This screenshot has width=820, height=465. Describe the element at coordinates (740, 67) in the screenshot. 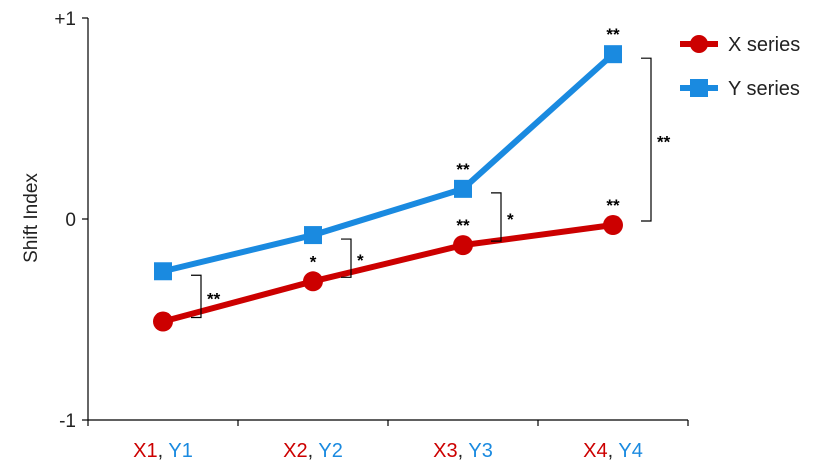

I see `legend: X series Y series` at that location.